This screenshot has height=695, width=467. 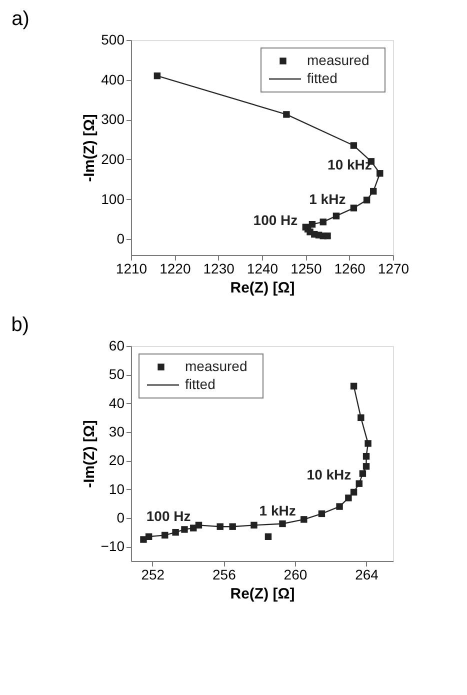 I want to click on y-tick-label: 10, so click(x=116, y=488).